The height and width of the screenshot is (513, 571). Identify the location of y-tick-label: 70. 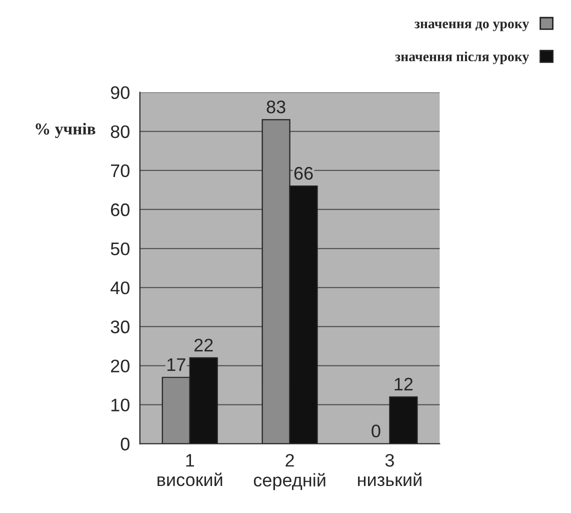
(120, 171).